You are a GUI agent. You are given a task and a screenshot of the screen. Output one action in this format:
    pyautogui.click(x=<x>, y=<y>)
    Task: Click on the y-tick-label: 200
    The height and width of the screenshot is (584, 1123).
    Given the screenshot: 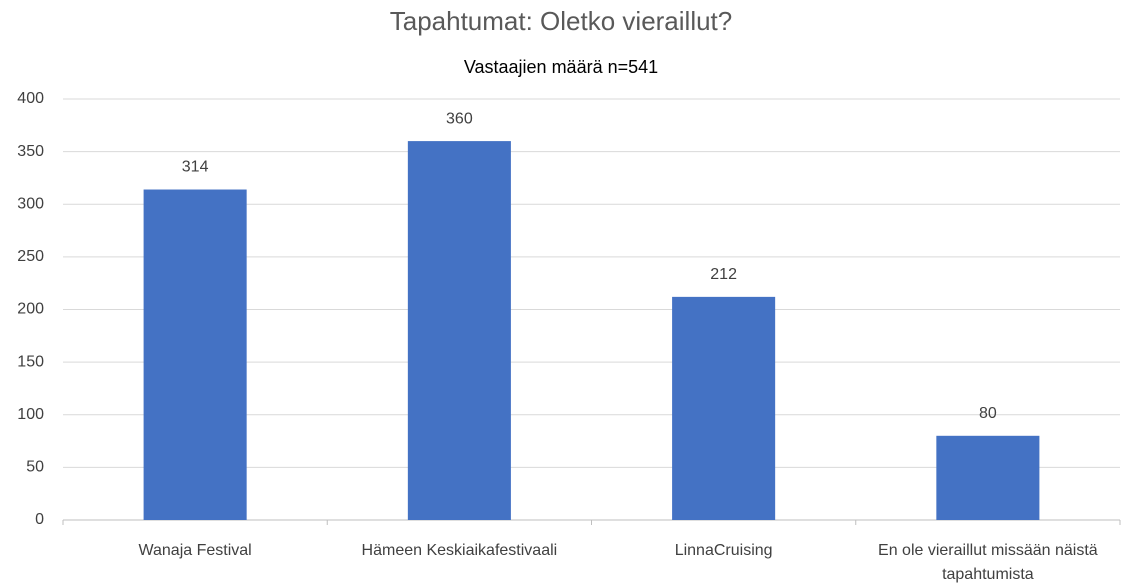 What is the action you would take?
    pyautogui.click(x=30, y=309)
    